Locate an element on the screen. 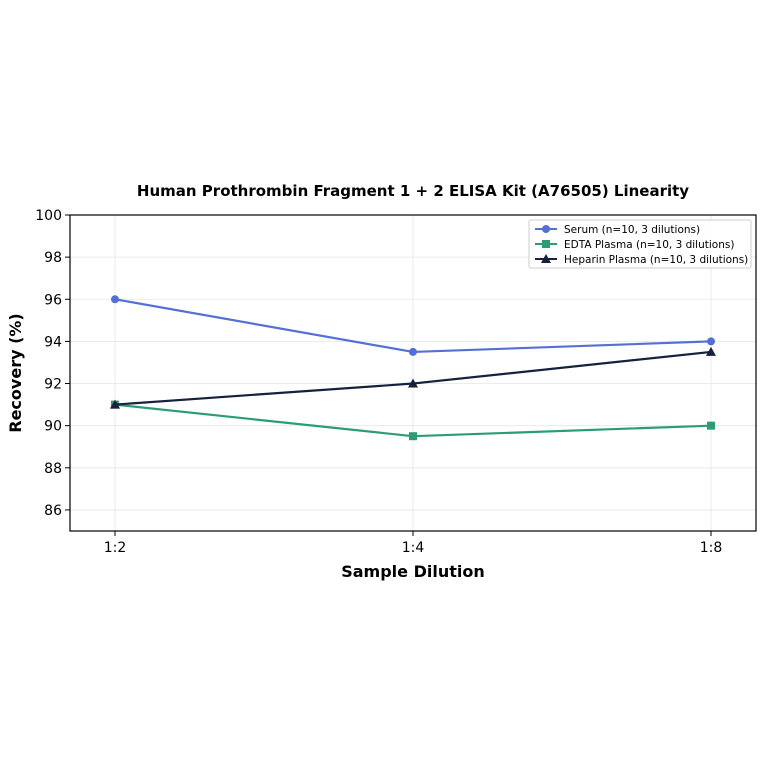 Image resolution: width=764 pixels, height=764 pixels. y-tick-label: 96 is located at coordinates (53, 300).